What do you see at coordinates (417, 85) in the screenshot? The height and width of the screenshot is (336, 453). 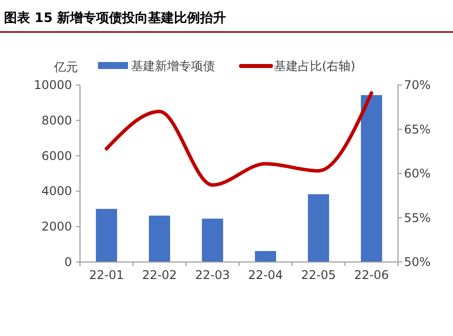 I see `y2-tick-label: 70%` at bounding box center [417, 85].